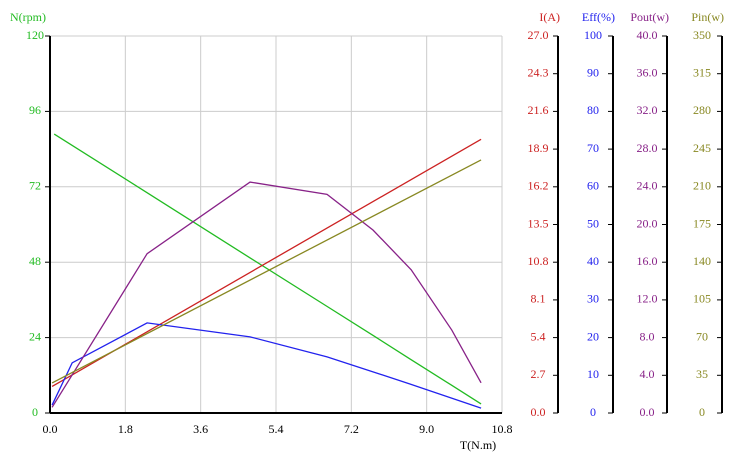 The height and width of the screenshot is (457, 750). I want to click on axis-title: N(rpm), so click(28, 17).